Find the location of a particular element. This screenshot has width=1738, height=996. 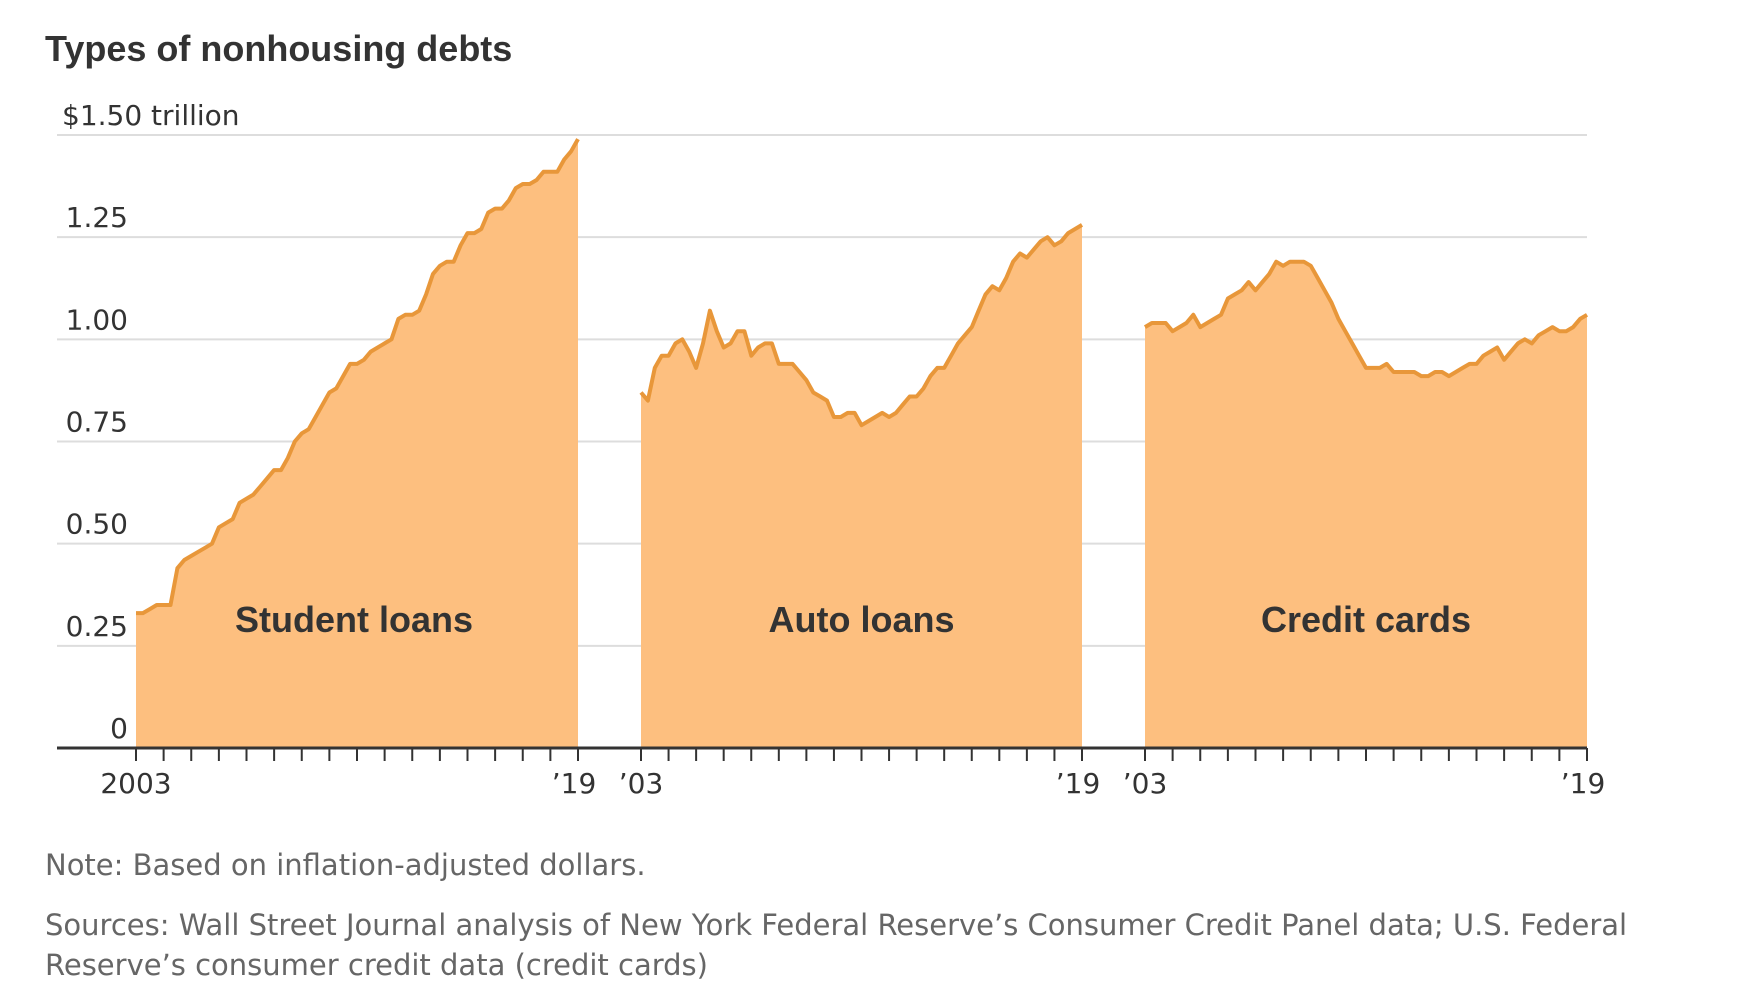

y-tick-label: $1.50 trillion is located at coordinates (151, 115).